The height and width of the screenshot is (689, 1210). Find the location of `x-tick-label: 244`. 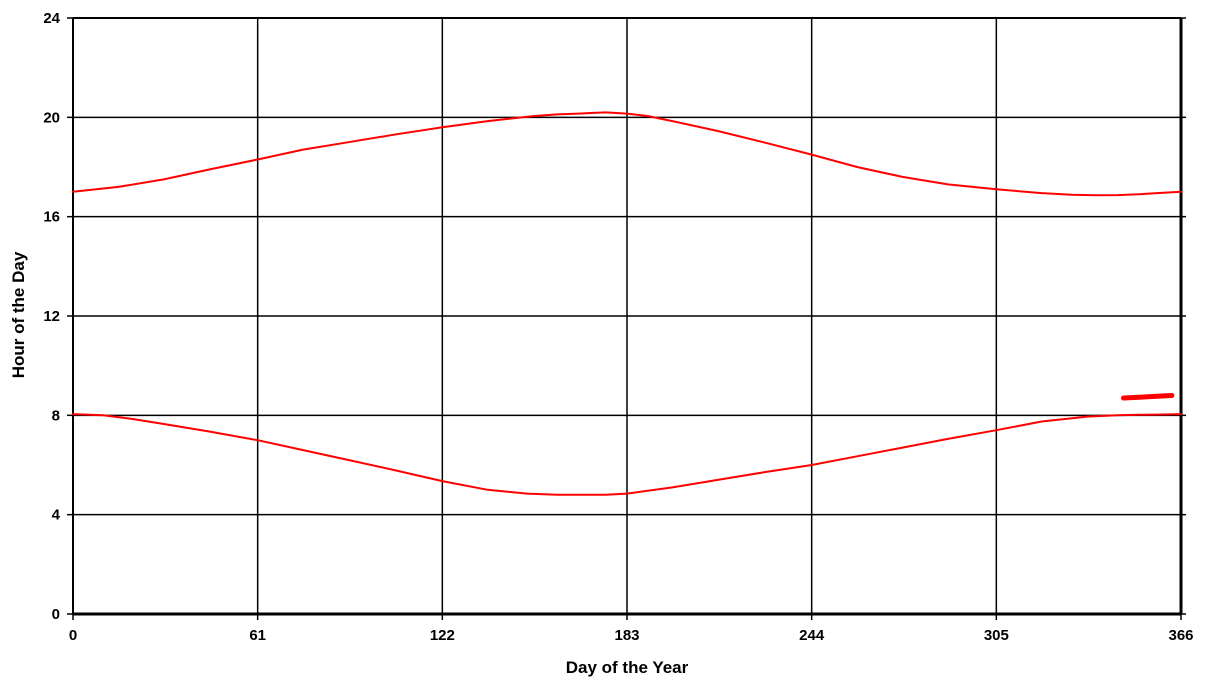

x-tick-label: 244 is located at coordinates (812, 635).